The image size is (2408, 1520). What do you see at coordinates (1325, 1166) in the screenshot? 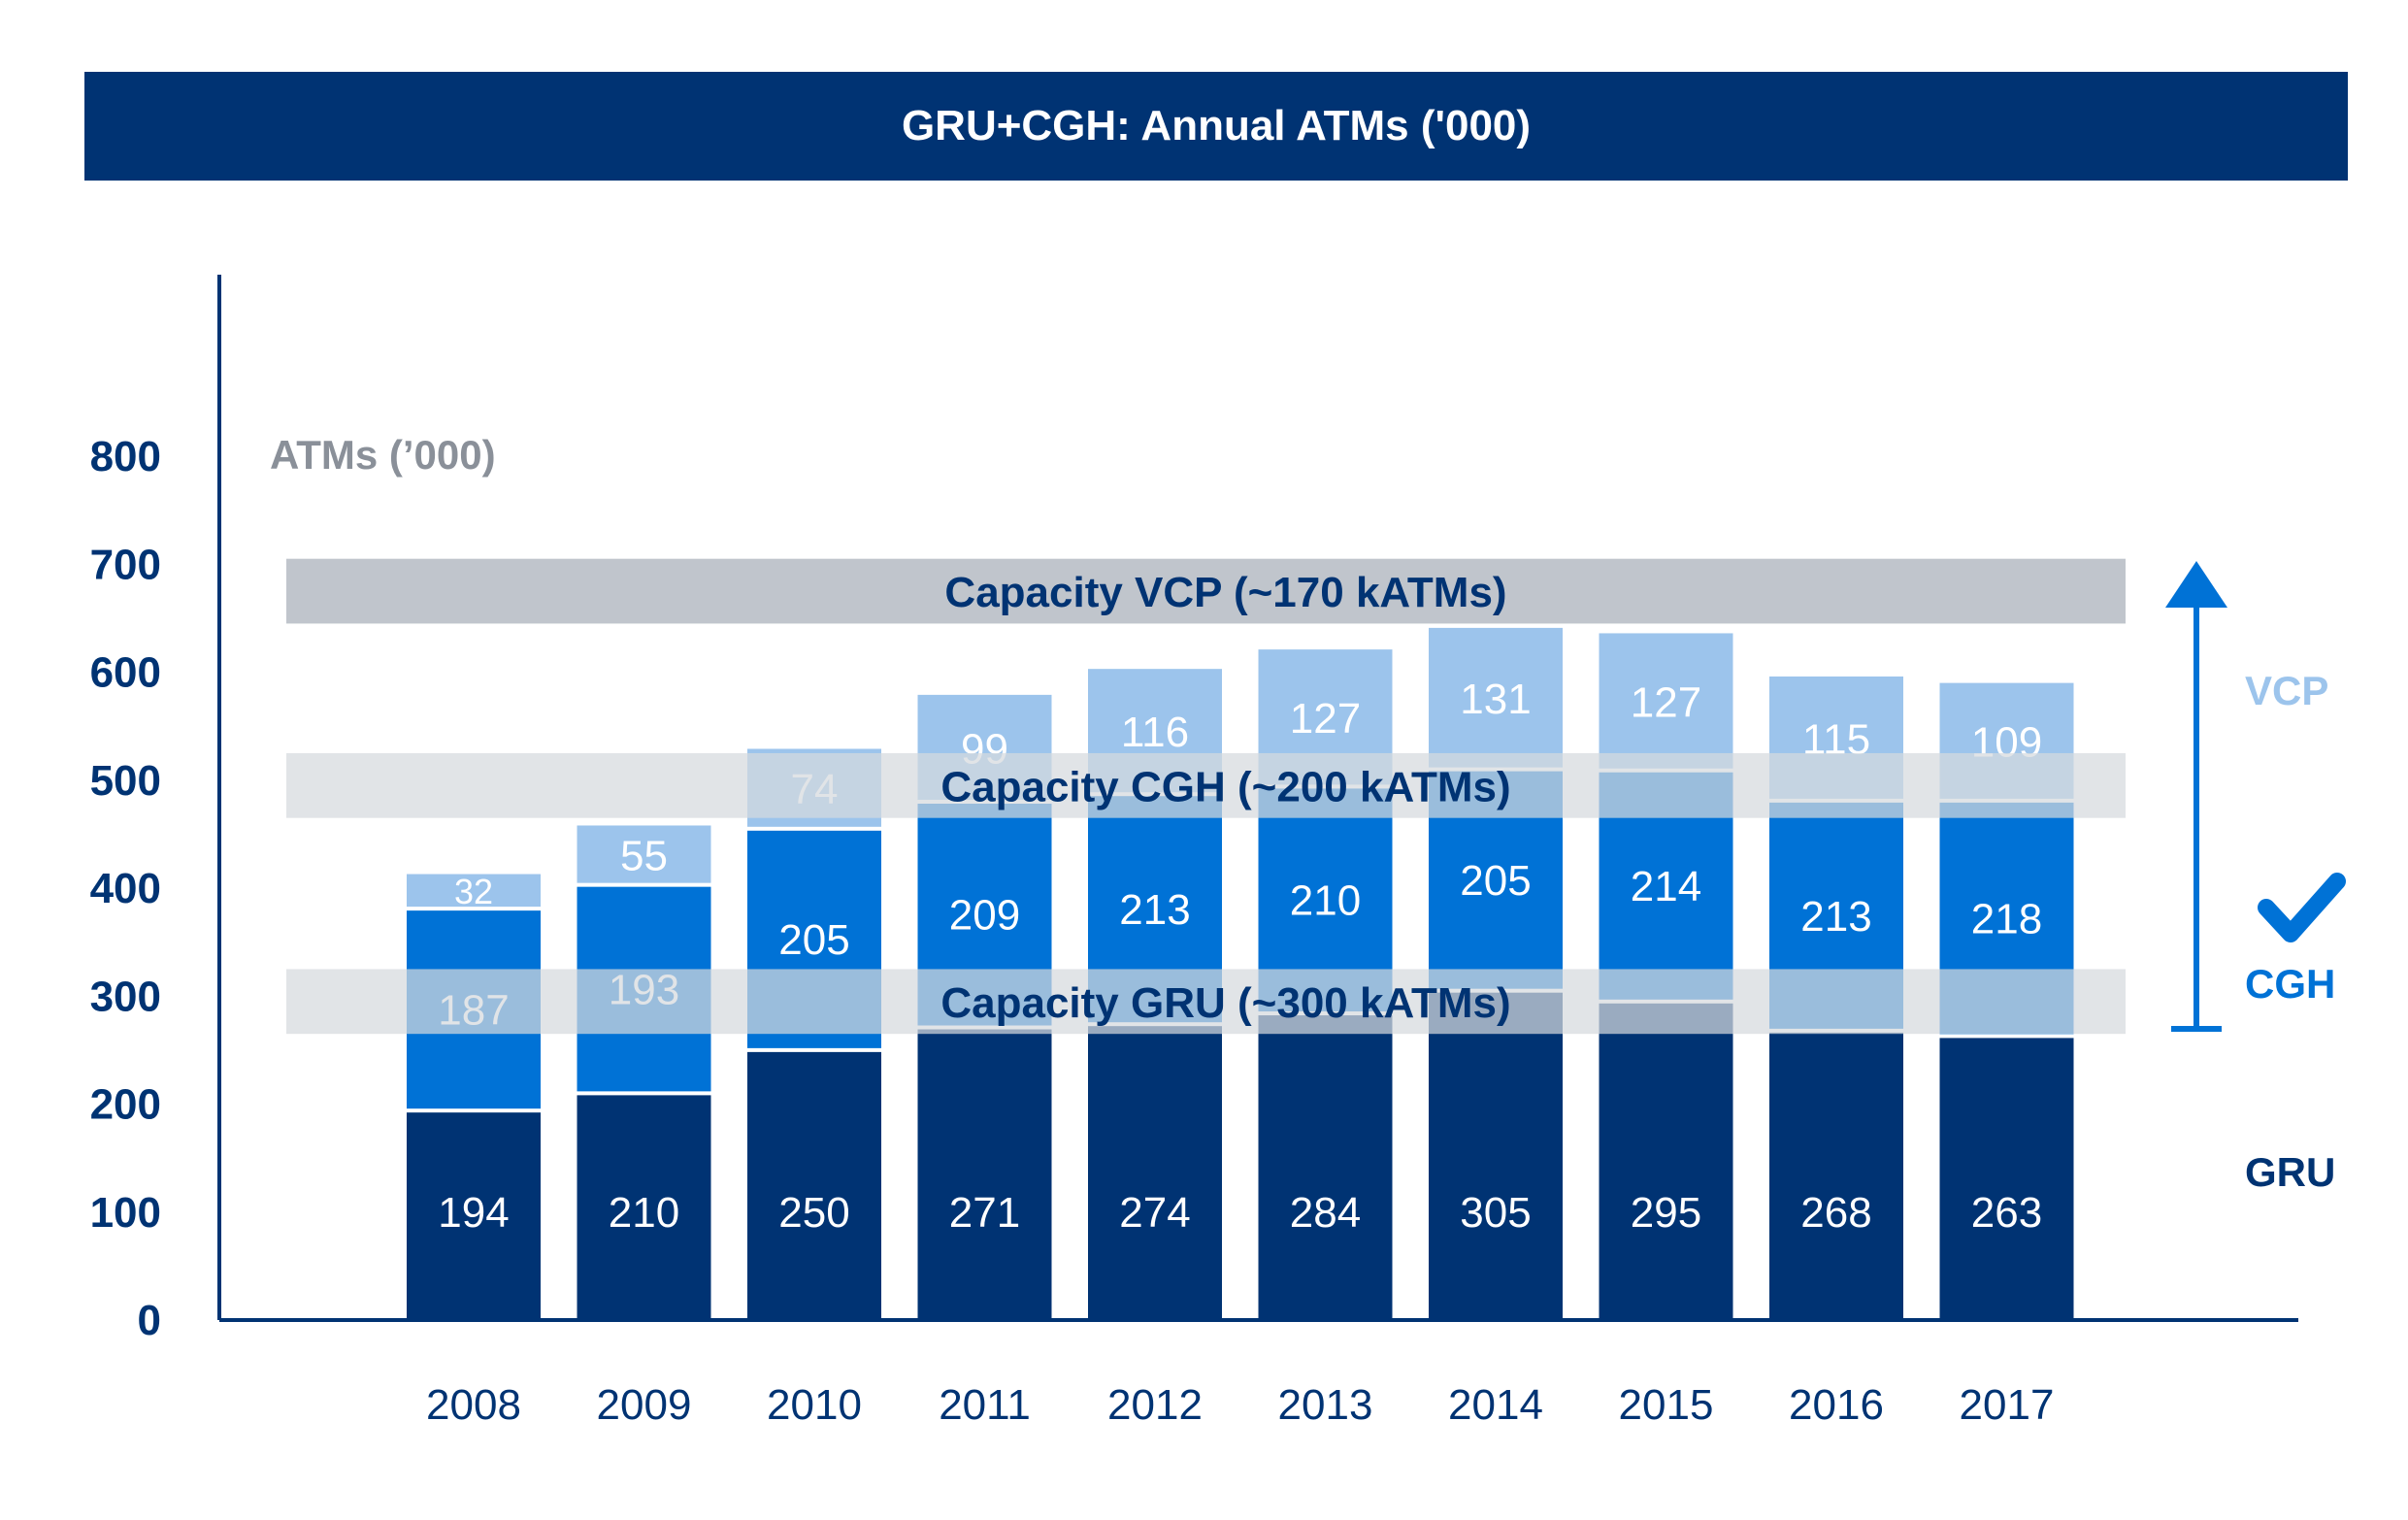
I see `bar-gru-2013` at bounding box center [1325, 1166].